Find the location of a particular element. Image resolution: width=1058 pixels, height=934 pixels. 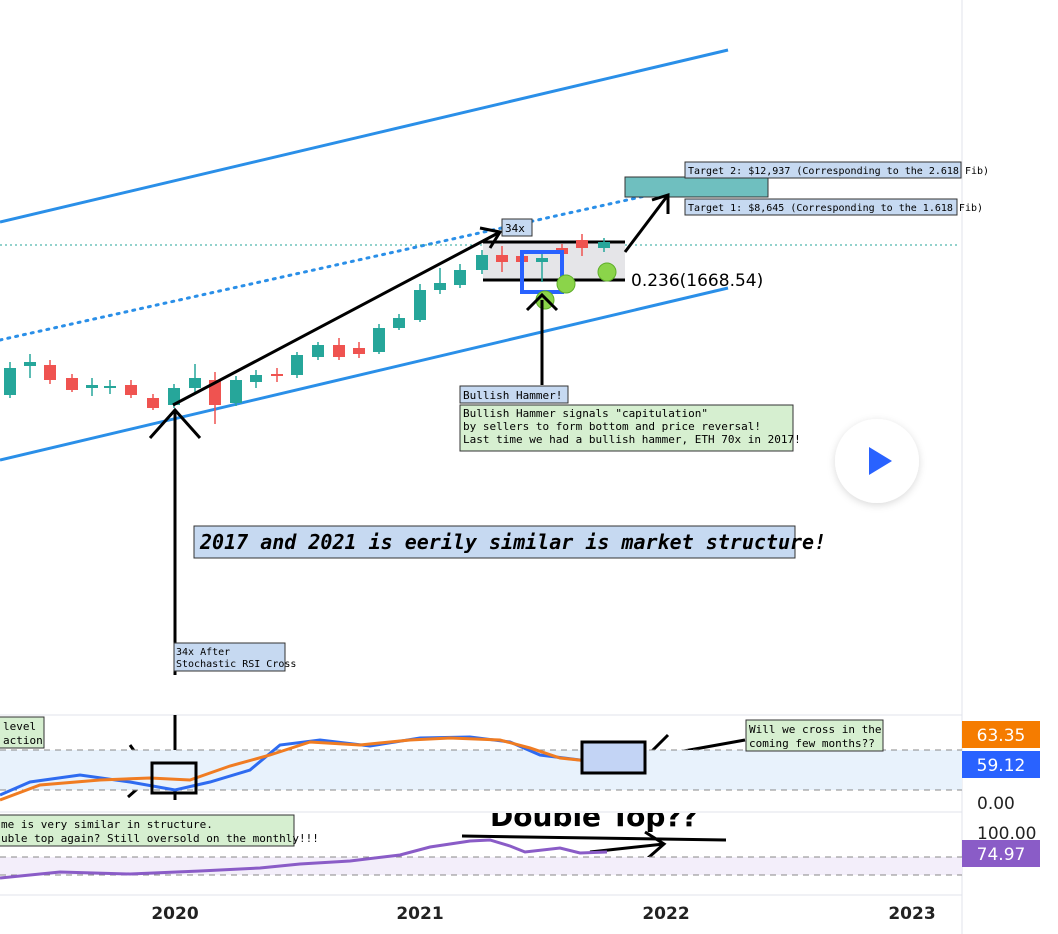

stoch-note: Stochastic RSI Cross is located at coordinates (236, 664).